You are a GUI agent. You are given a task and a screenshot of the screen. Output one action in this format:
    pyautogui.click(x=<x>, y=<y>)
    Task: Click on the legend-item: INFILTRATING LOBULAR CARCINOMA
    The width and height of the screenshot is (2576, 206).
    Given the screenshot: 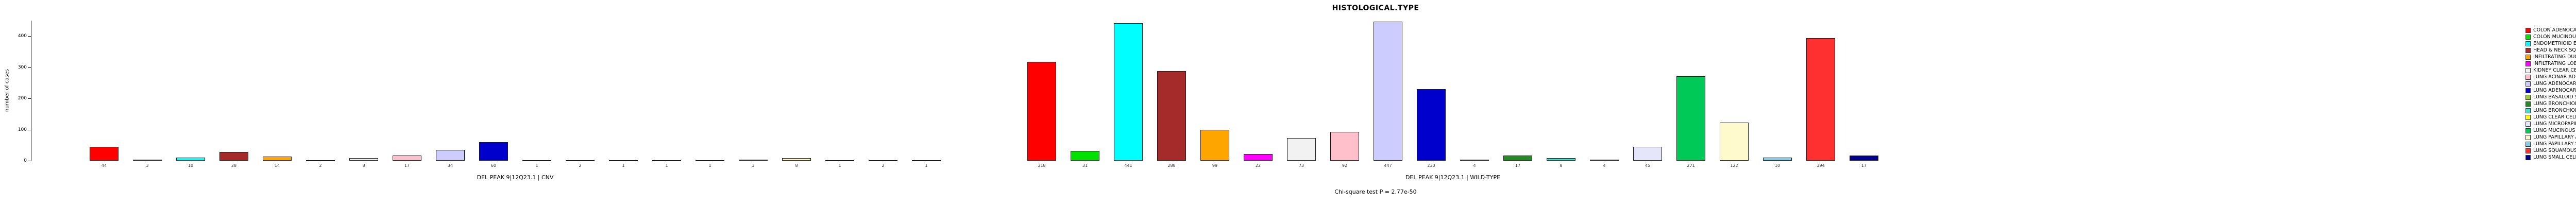 What is the action you would take?
    pyautogui.click(x=2551, y=64)
    